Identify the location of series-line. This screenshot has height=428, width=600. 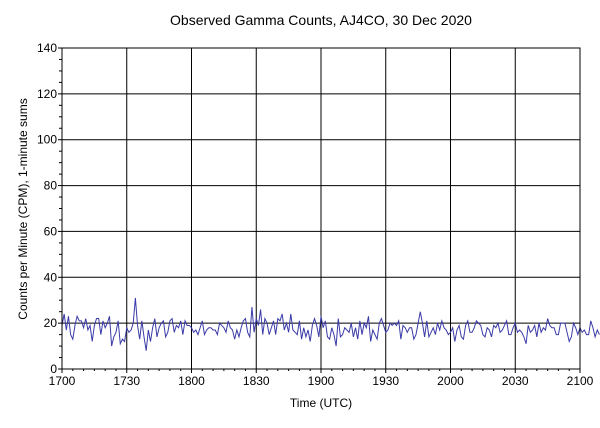
(330, 324).